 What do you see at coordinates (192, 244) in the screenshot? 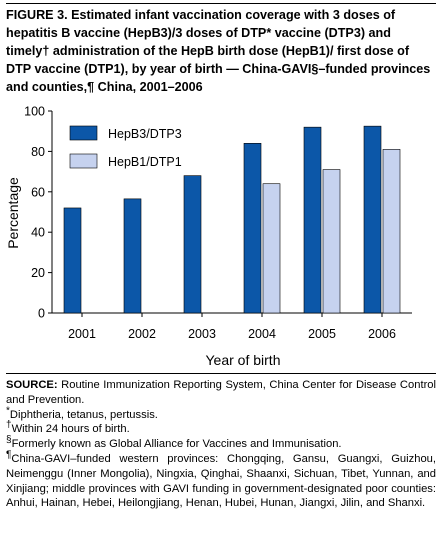
I see `bar-hepb3-dtp3-2003` at bounding box center [192, 244].